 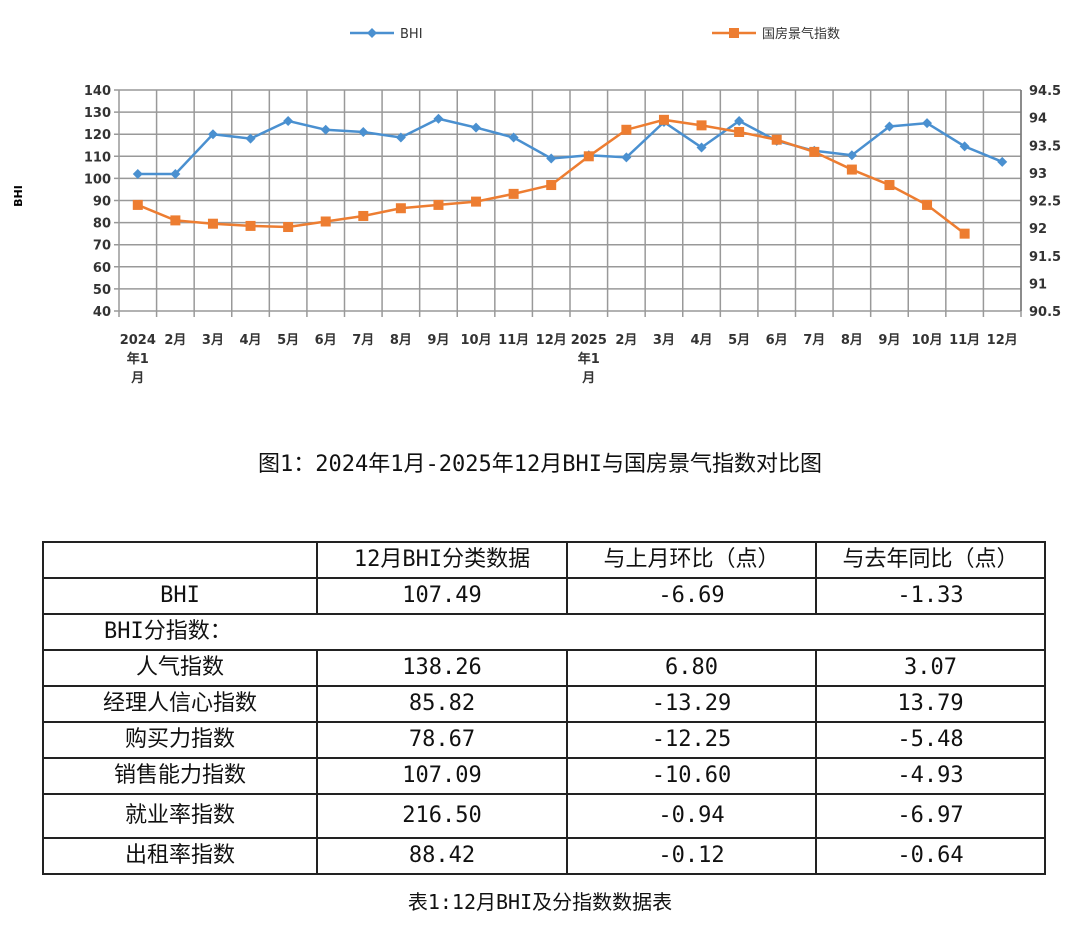 I want to click on header-cell, so click(x=180, y=560).